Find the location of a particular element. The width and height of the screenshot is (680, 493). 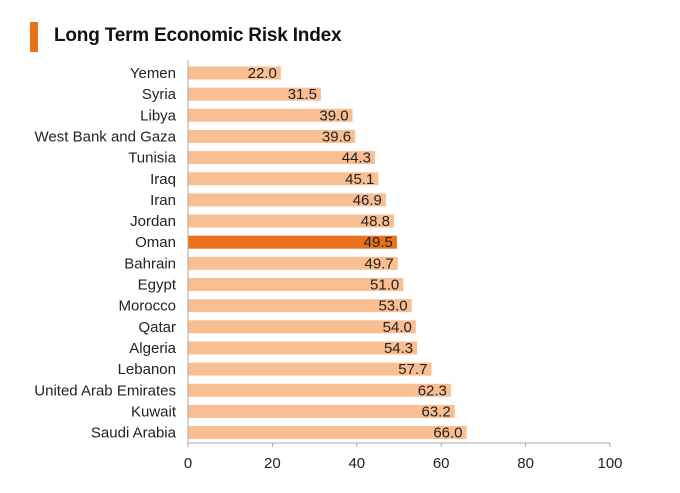

value-label: 22.0 is located at coordinates (262, 73).